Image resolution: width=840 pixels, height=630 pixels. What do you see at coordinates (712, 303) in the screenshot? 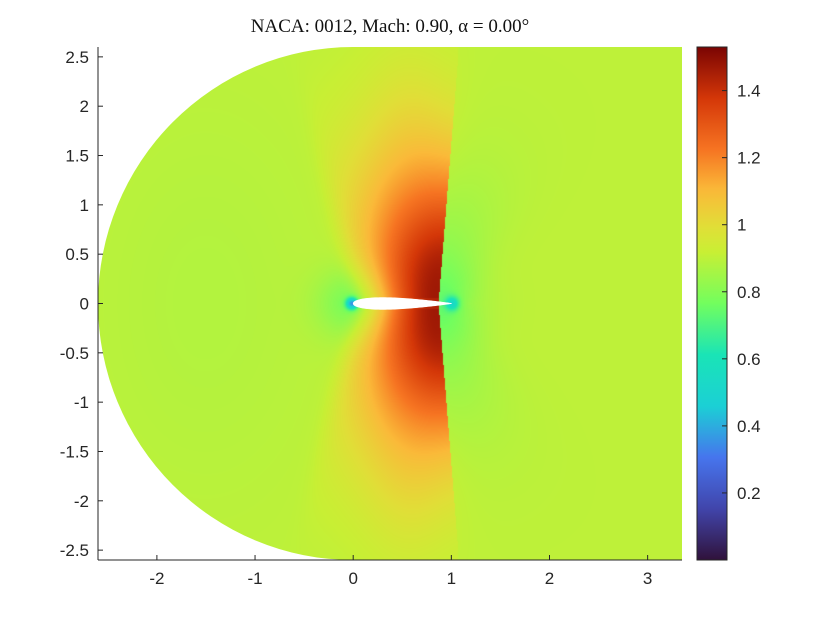
I see `colorbar-gradient` at bounding box center [712, 303].